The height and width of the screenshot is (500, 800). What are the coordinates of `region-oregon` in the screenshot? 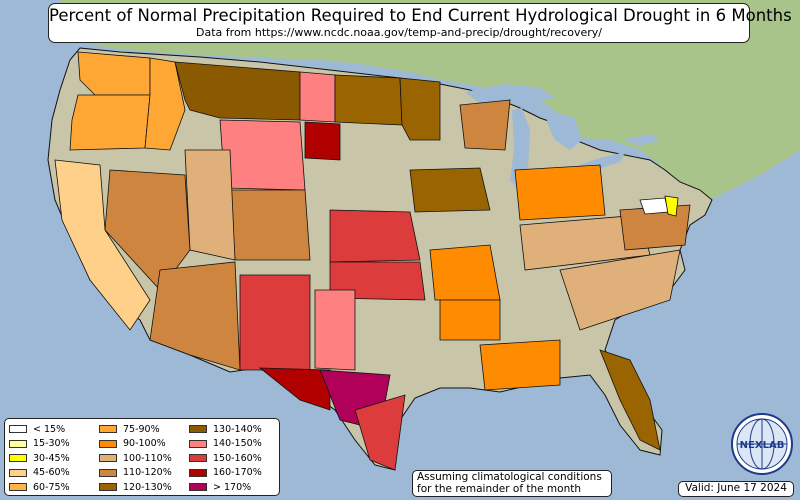 It's located at (110, 122).